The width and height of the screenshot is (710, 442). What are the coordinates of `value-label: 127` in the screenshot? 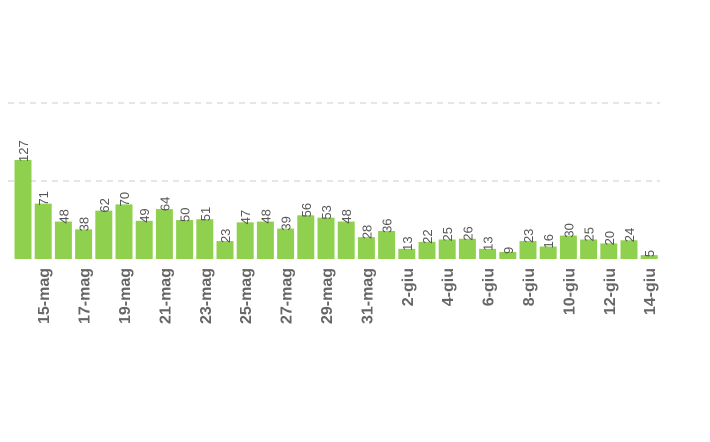 It's located at (23, 151).